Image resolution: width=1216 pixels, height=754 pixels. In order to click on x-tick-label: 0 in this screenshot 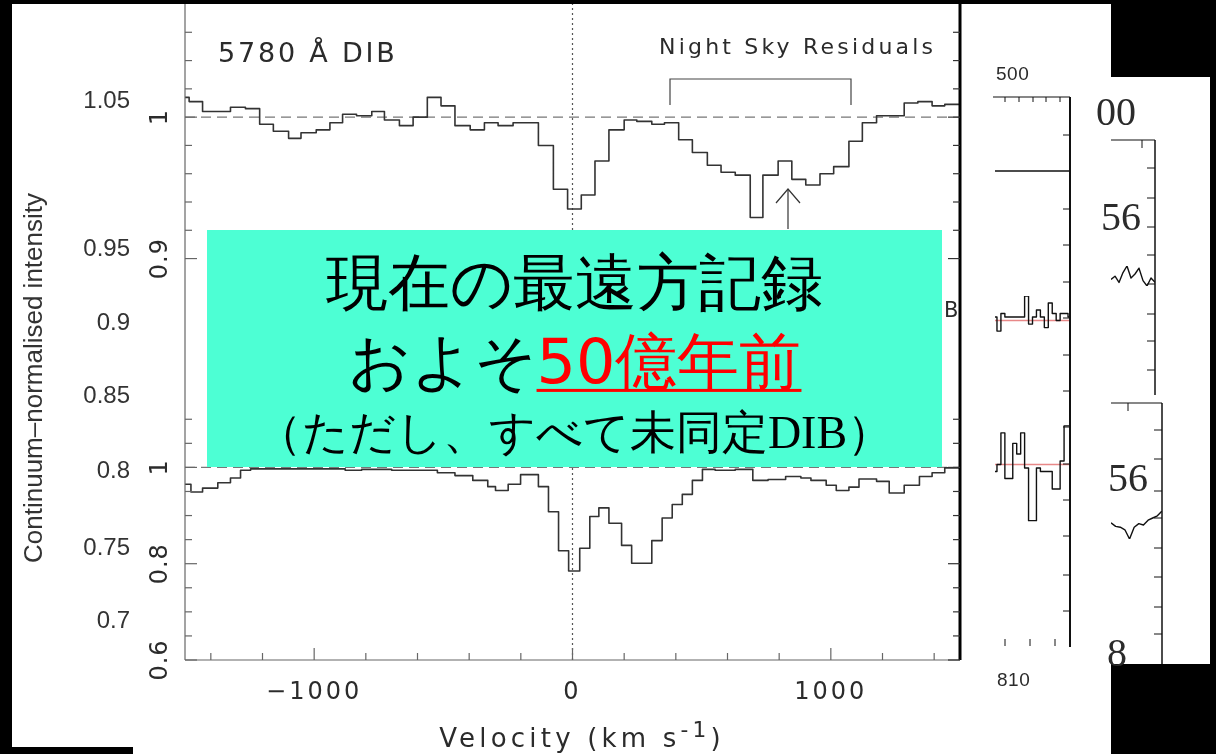, I will do `click(572, 691)`.